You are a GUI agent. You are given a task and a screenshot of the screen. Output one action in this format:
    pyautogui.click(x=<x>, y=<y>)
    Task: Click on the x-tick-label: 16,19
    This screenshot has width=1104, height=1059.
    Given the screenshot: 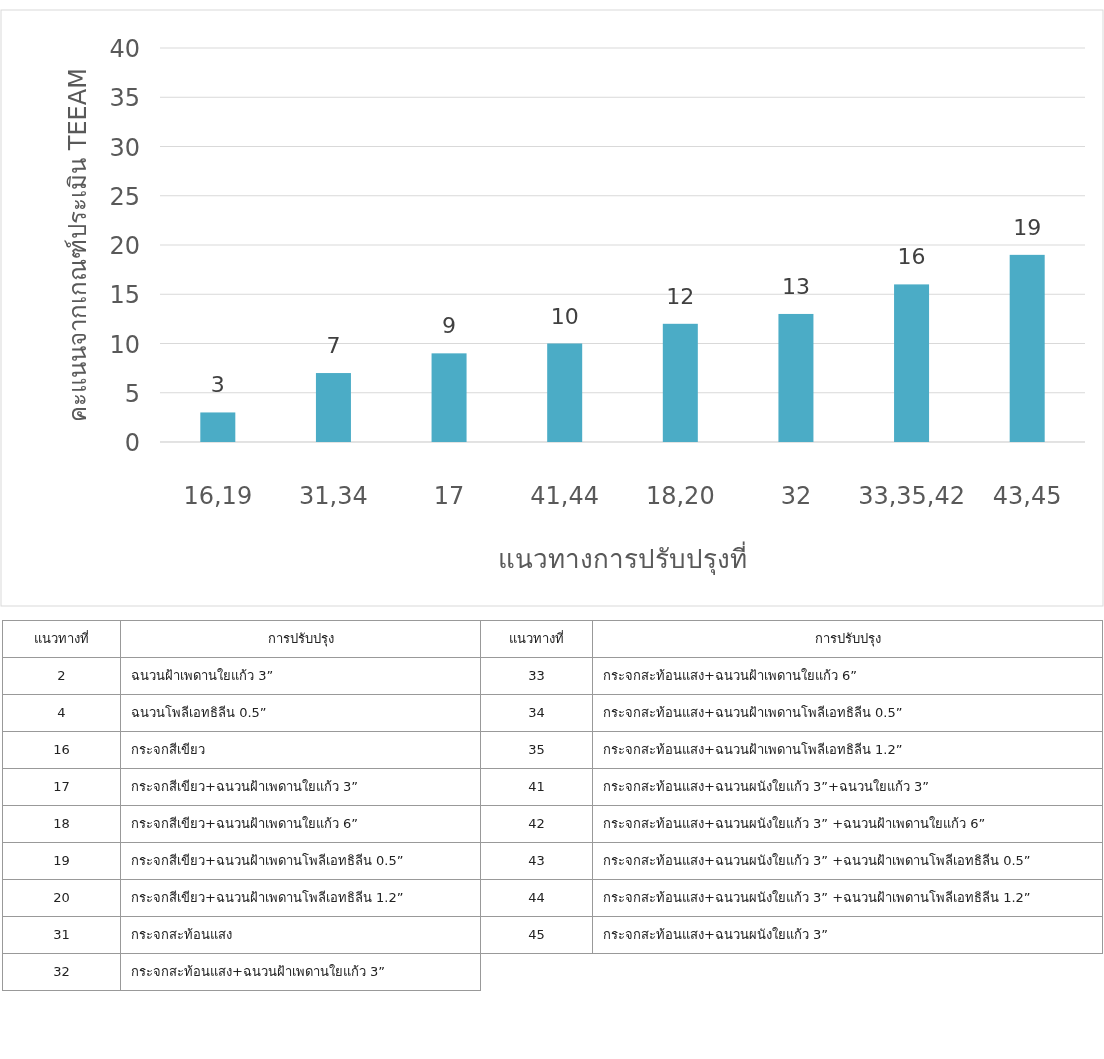 What is the action you would take?
    pyautogui.click(x=218, y=496)
    